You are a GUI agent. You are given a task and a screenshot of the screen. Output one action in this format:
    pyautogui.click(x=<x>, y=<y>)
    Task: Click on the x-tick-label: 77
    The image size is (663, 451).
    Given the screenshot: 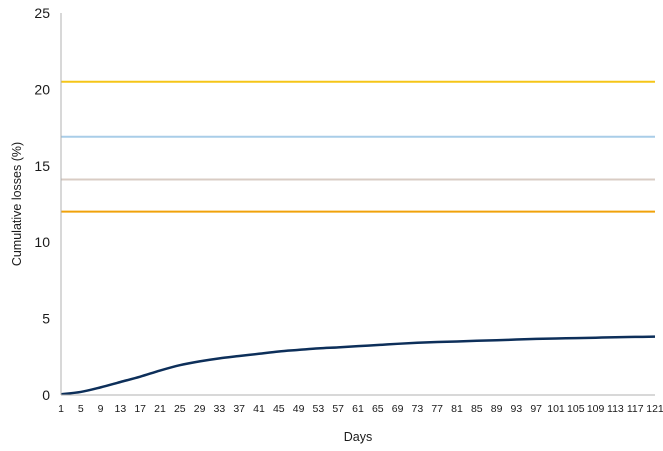 What is the action you would take?
    pyautogui.click(x=437, y=409)
    